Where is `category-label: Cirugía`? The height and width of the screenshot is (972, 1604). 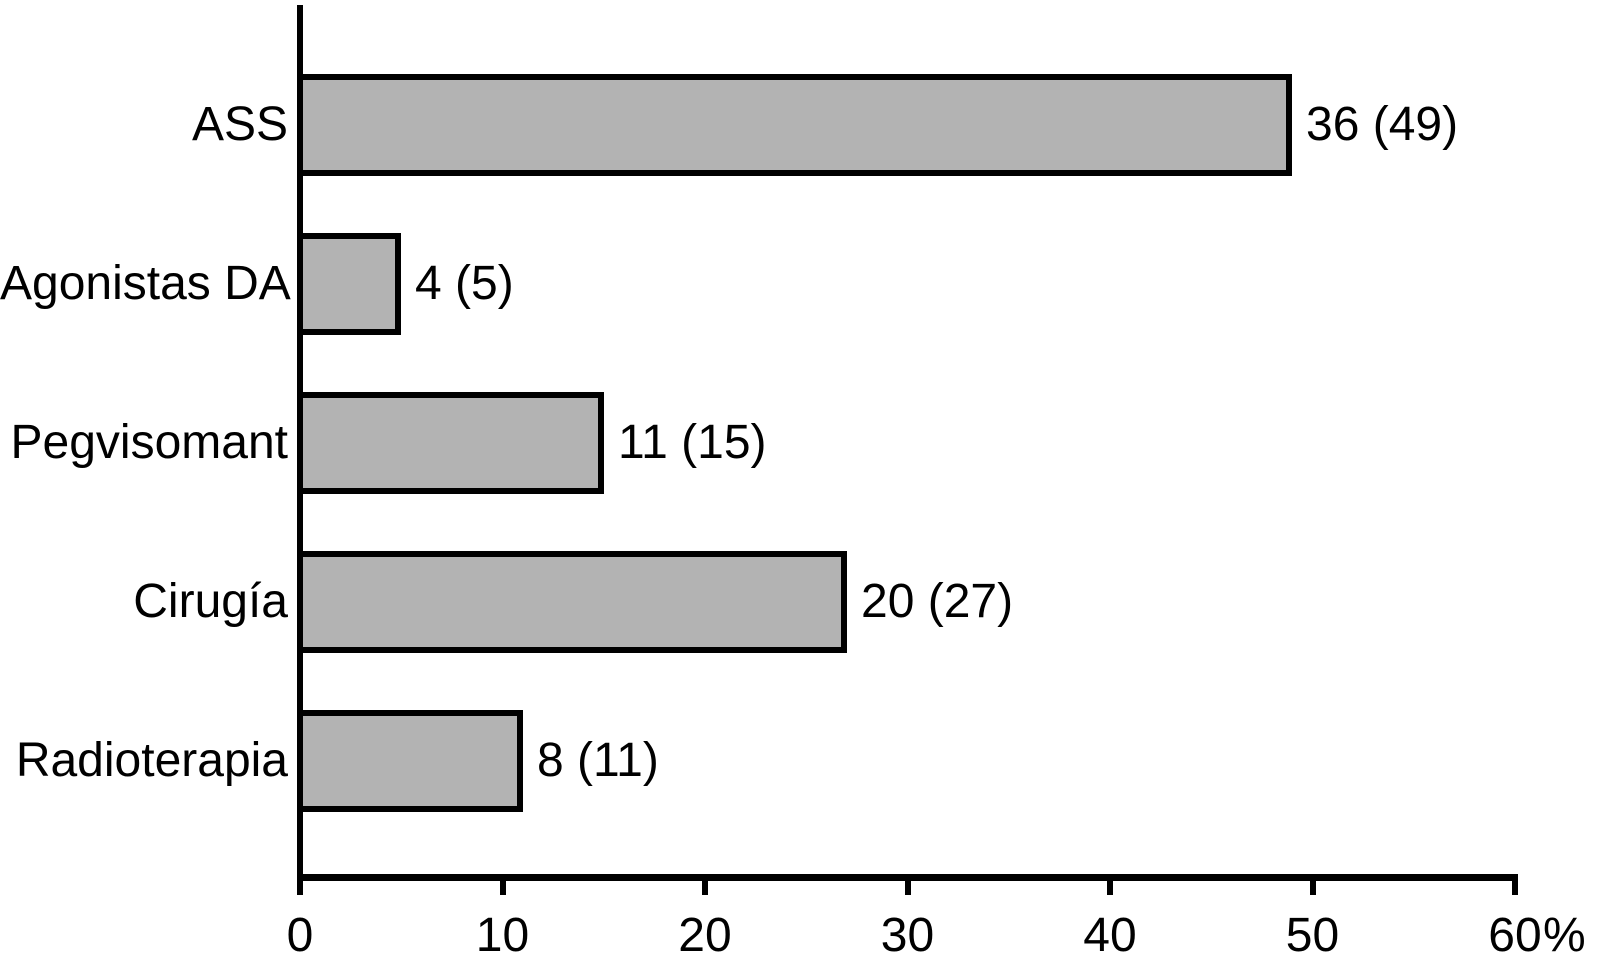
category-label: Cirugía is located at coordinates (210, 601).